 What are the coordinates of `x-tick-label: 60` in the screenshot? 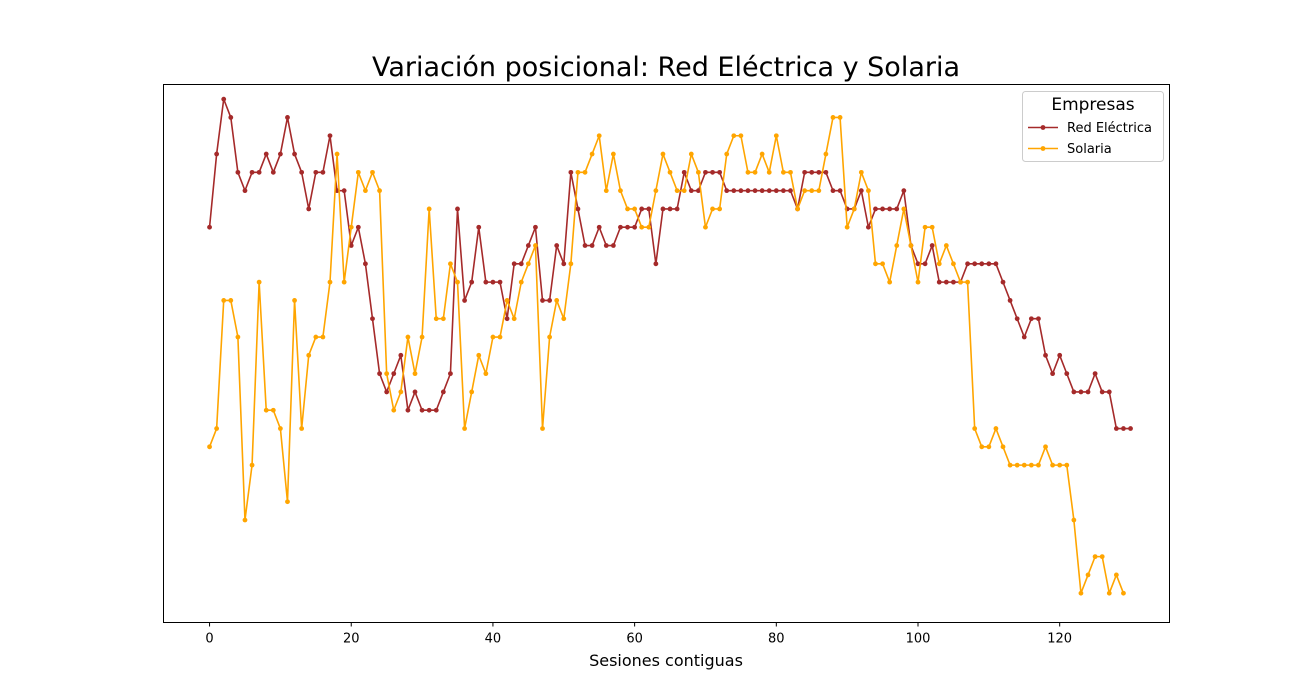 It's located at (634, 639).